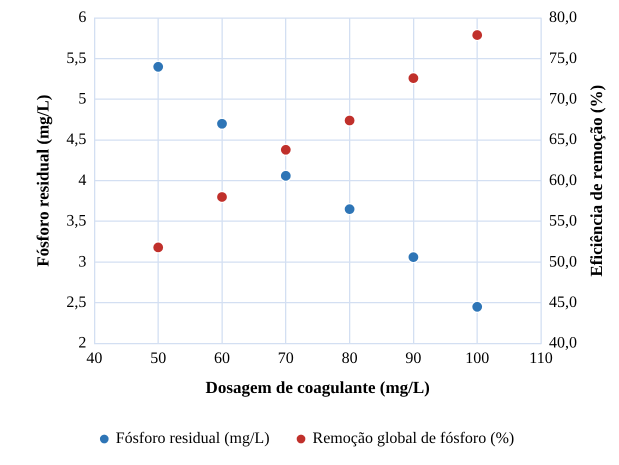 This screenshot has width=619, height=465. Describe the element at coordinates (76, 58) in the screenshot. I see `y-tick-label: 5,5` at that location.